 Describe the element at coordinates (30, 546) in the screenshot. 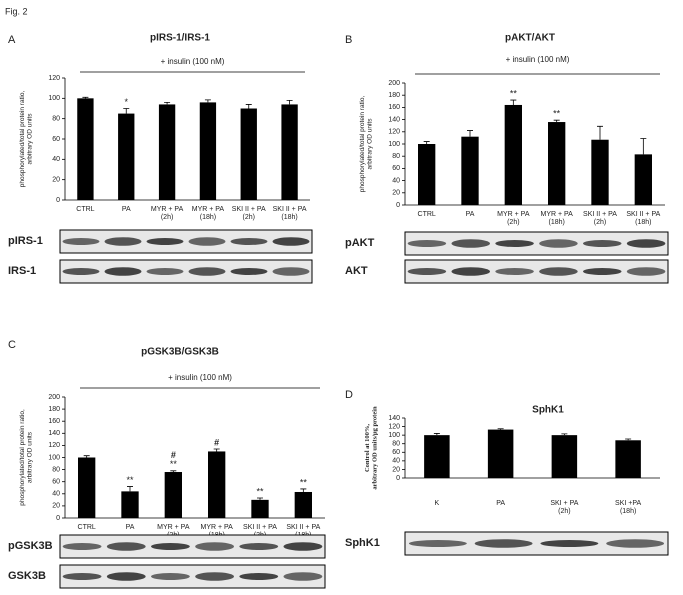

I see `blot-label: pGSK3B` at that location.